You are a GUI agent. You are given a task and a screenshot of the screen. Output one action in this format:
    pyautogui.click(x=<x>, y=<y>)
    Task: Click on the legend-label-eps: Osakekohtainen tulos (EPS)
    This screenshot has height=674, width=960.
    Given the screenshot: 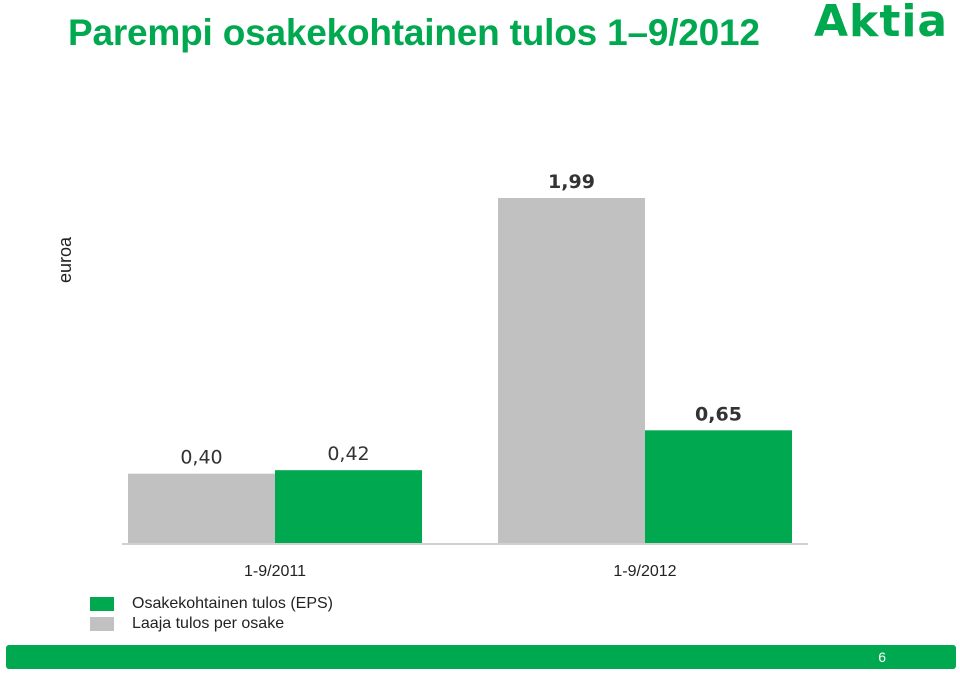 What is the action you would take?
    pyautogui.click(x=232, y=603)
    